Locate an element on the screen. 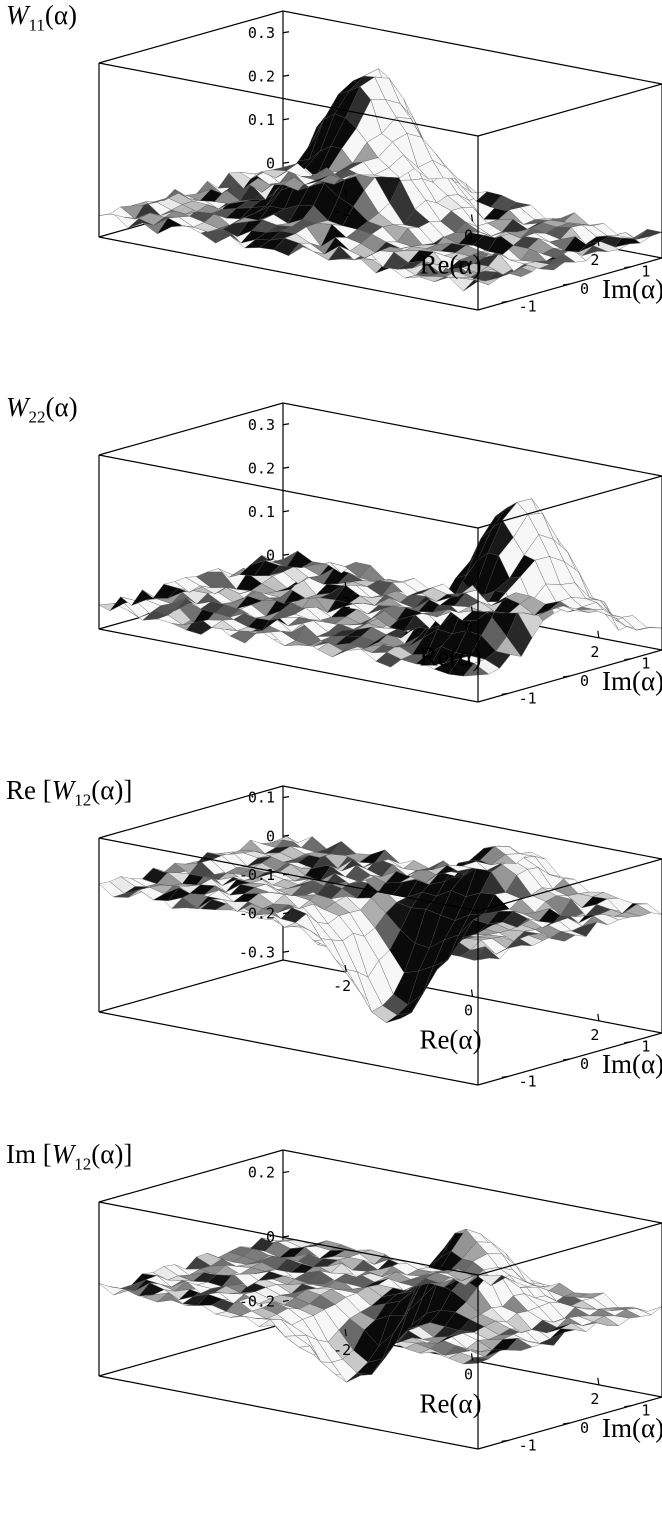  z-tick-label: 0.3 is located at coordinates (261, 33).